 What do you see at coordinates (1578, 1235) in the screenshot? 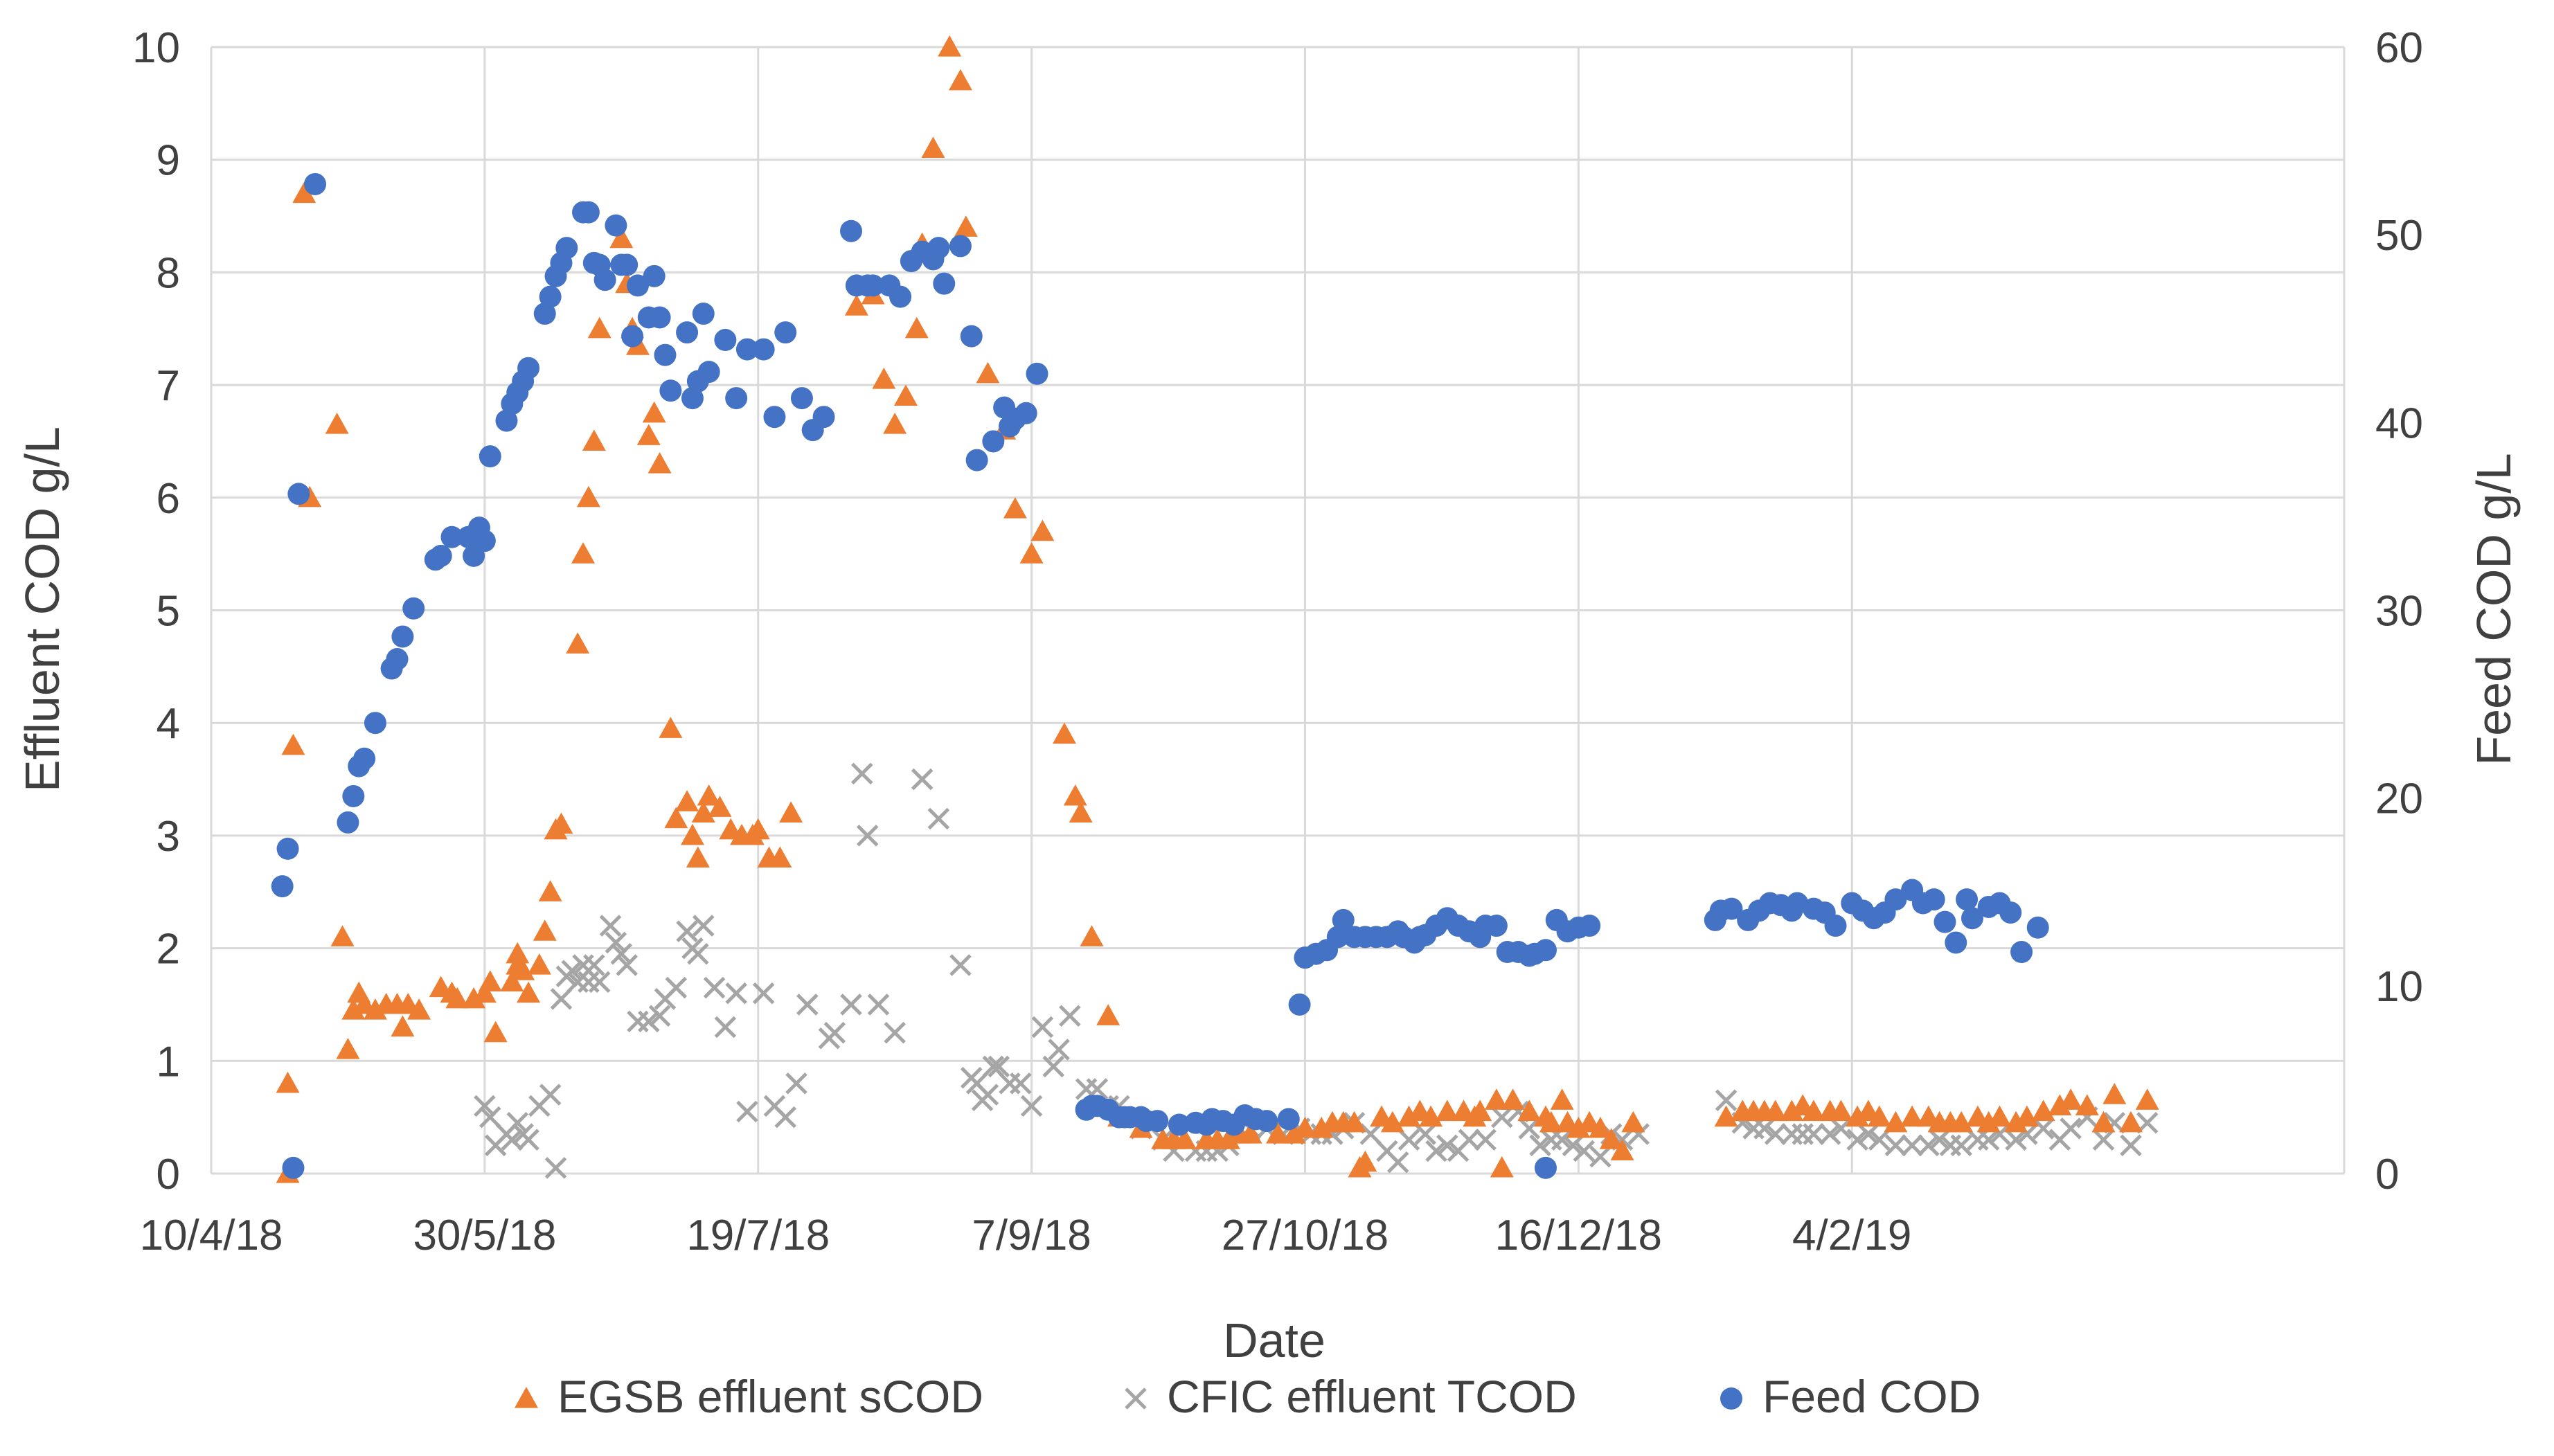
I see `x-tick-label: 16/12/18` at bounding box center [1578, 1235].